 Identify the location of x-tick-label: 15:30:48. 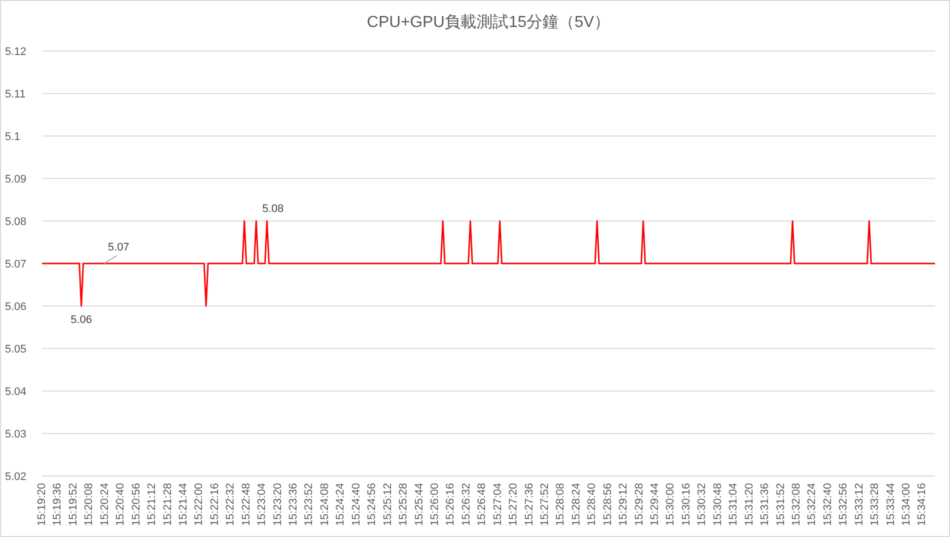
(718, 504).